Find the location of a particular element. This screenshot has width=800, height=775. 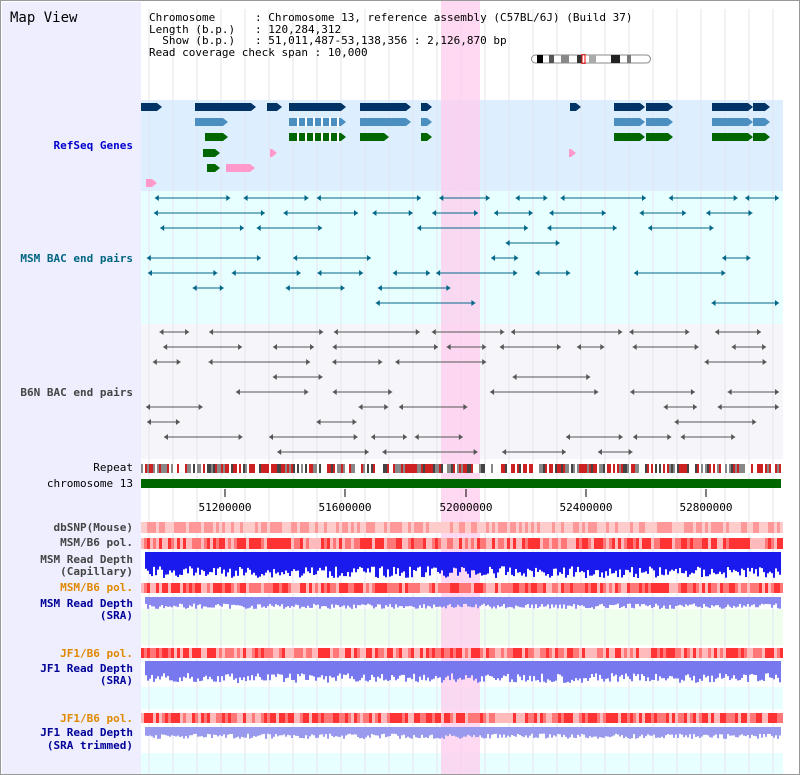

gene-strand-arrow is located at coordinates (217, 168).